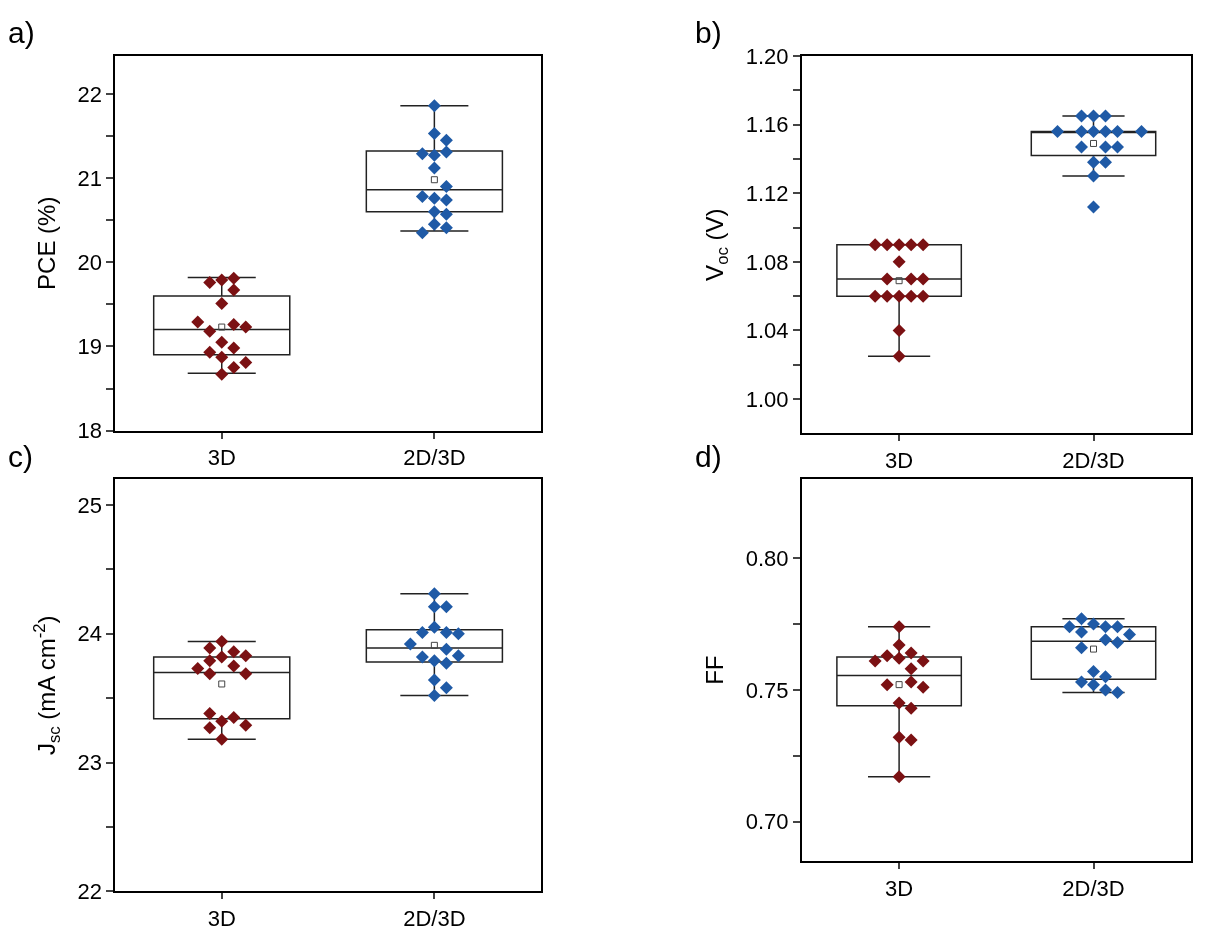  What do you see at coordinates (20, 456) in the screenshot?
I see `text: c)` at bounding box center [20, 456].